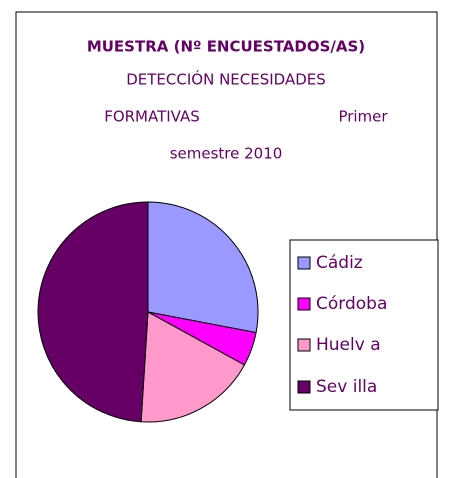 The image size is (457, 478). Describe the element at coordinates (226, 154) in the screenshot. I see `subtitle: semestre 2010` at that location.